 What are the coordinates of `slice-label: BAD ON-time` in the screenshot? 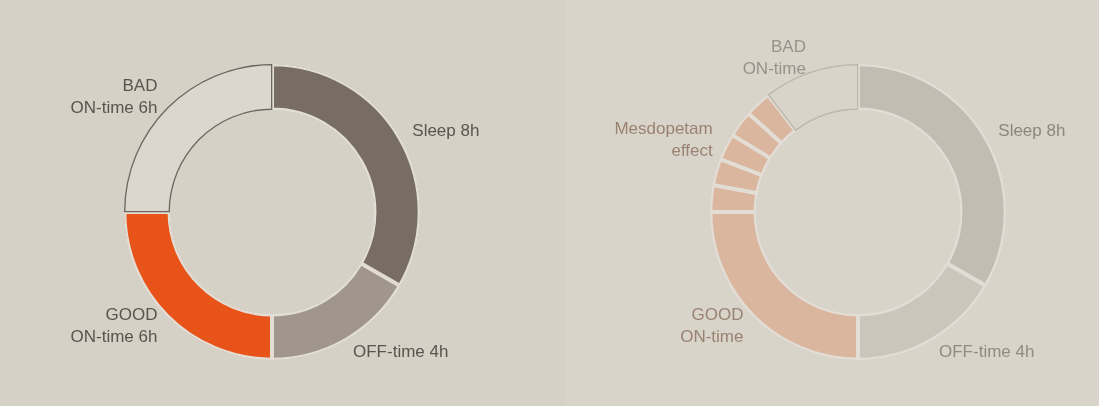 It's located at (774, 58).